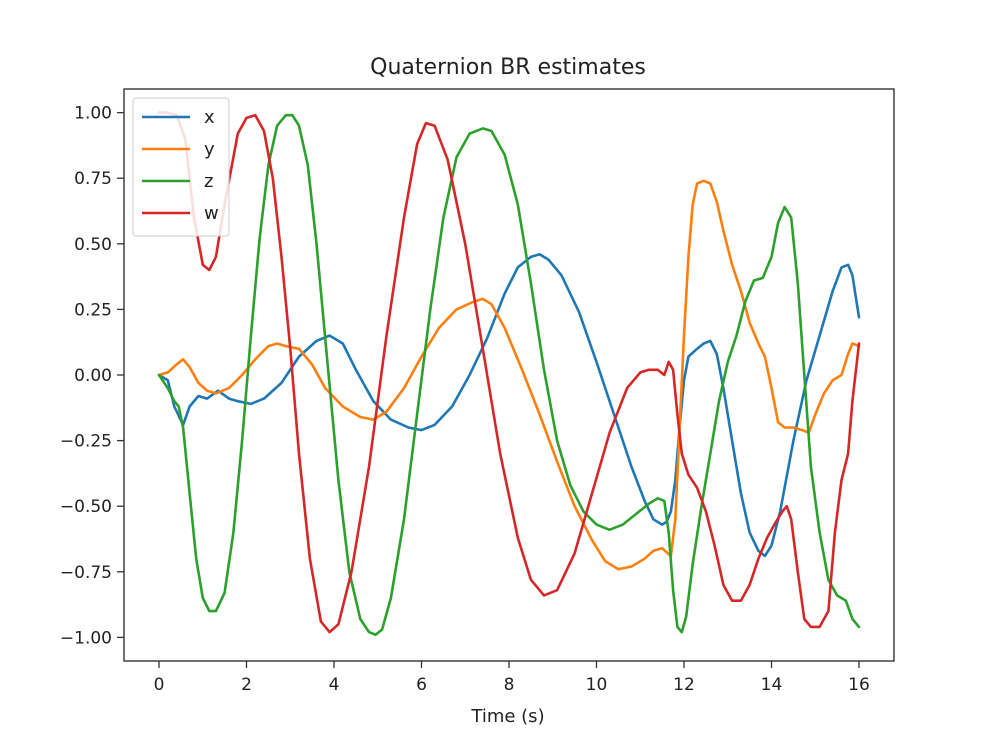 The image size is (995, 746). I want to click on x-tick-label: 14, so click(772, 685).